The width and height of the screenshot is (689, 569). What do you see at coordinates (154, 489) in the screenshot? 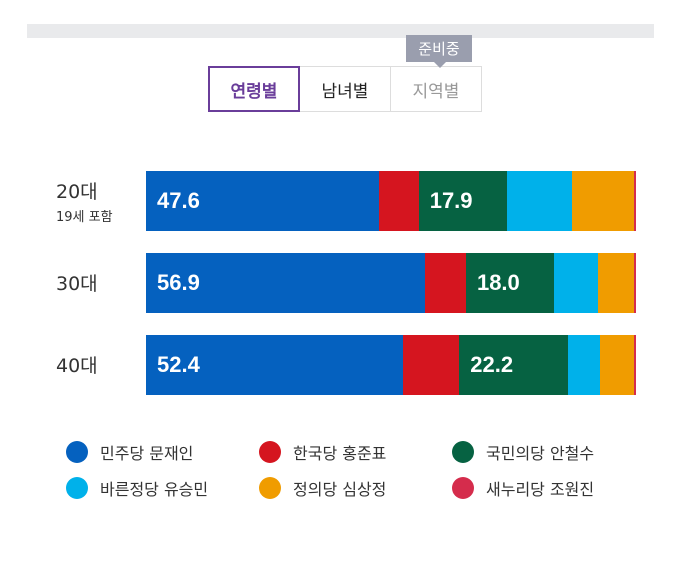
I see `legend-label: 바른정당 유승민` at bounding box center [154, 489].